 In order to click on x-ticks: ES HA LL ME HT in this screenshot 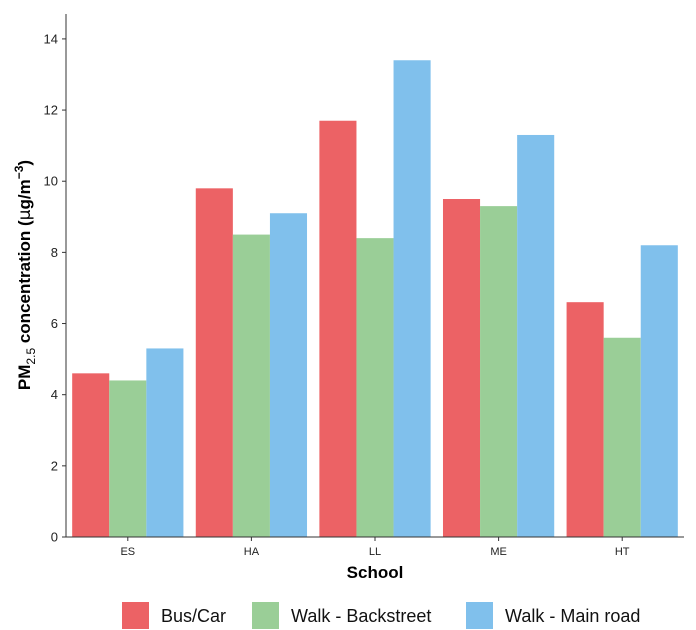, I will do `click(375, 547)`.